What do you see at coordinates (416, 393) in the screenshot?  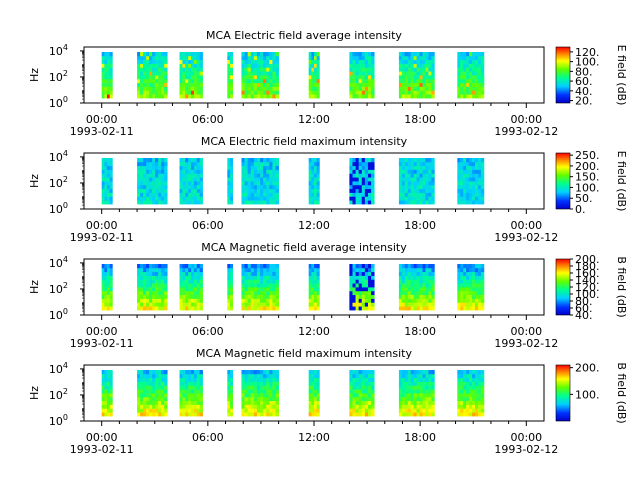 I see `data-segment` at bounding box center [416, 393].